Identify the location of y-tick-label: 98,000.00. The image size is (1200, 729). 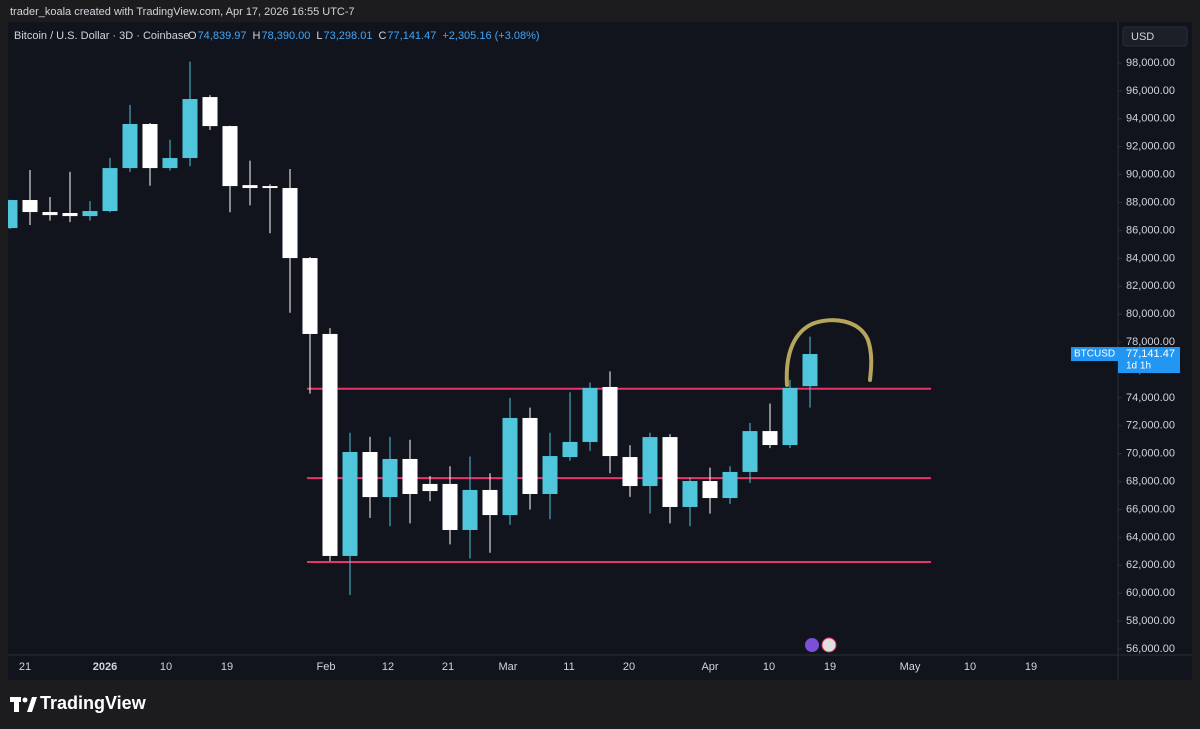
(1150, 63).